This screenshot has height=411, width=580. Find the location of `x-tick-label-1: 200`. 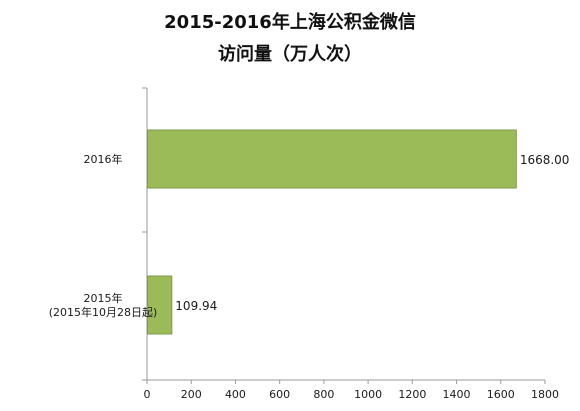

x-tick-label-1: 200 is located at coordinates (191, 394).